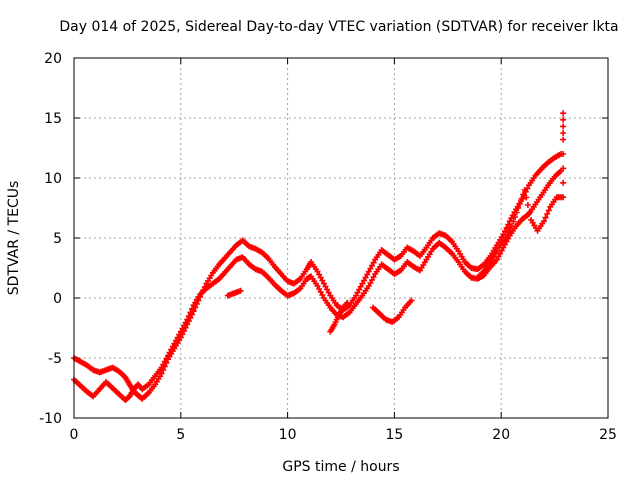 The image size is (640, 480). I want to click on x-tick-label: 20, so click(501, 435).